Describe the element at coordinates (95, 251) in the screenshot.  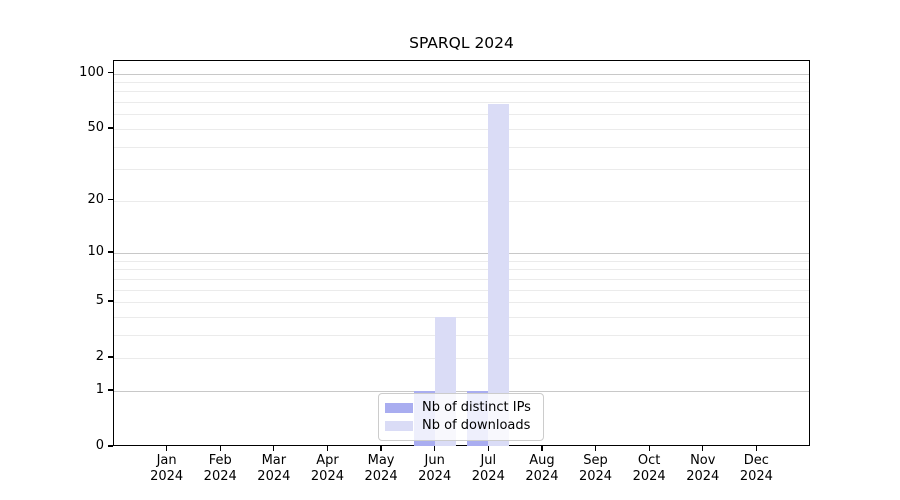
I see `y-tick-label: 10` at that location.